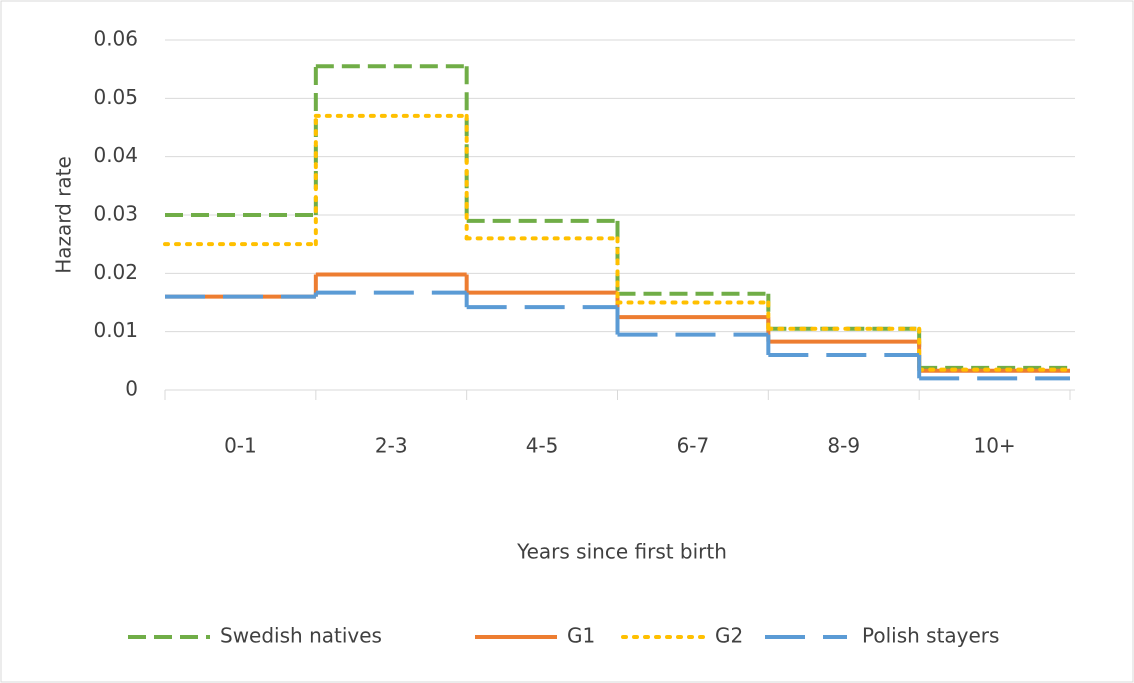  Describe the element at coordinates (542, 446) in the screenshot. I see `x-tick-label: 4-5` at that location.